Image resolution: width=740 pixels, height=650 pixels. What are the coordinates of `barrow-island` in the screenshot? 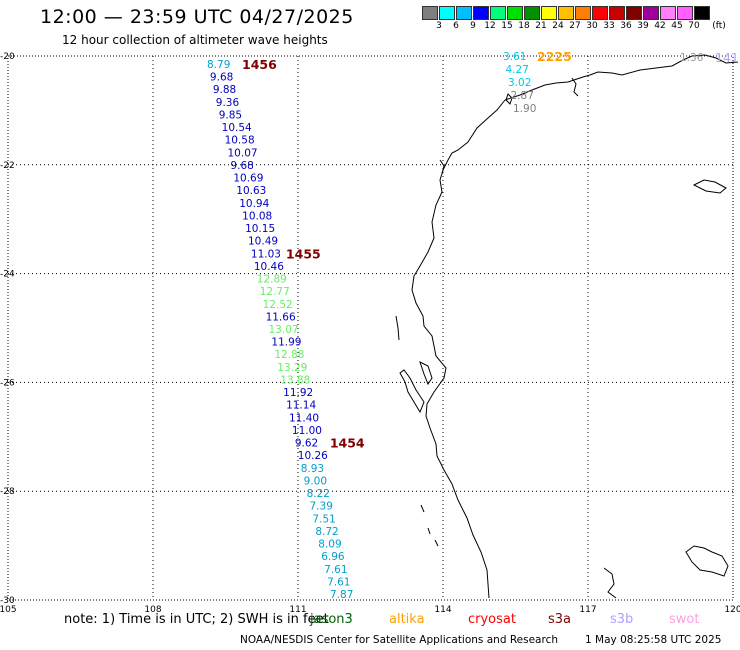 It's located at (509, 99).